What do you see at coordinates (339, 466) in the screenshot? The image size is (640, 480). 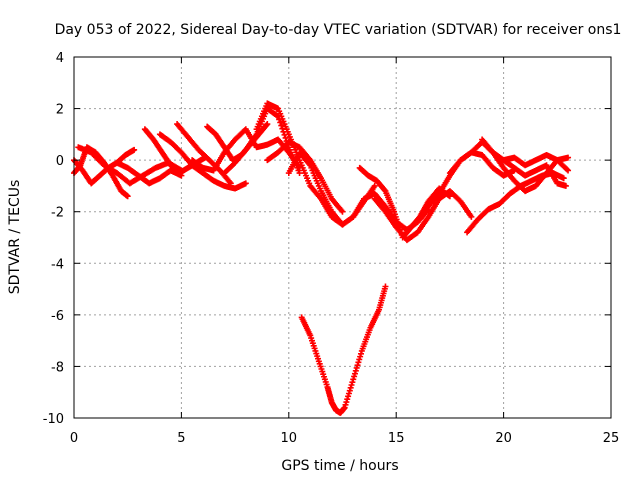 I see `x-axis-label: GPS time / hours` at bounding box center [339, 466].